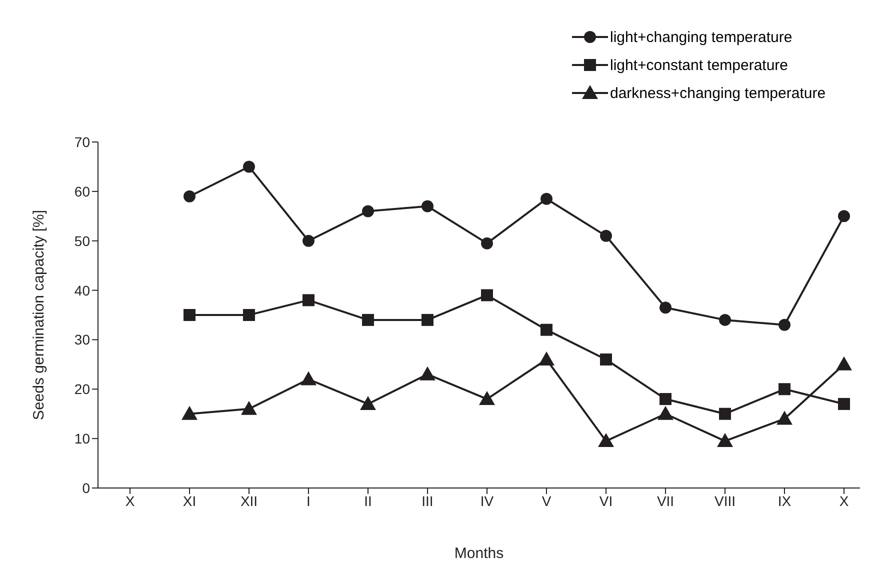 This screenshot has width=878, height=586. I want to click on x-tick-label: IX, so click(785, 500).